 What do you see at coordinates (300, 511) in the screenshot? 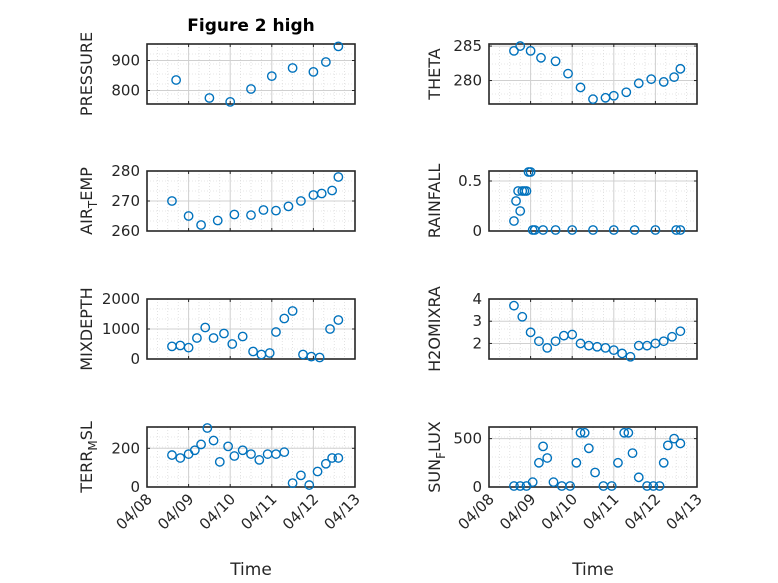
I see `terr-msl-x-tick-label: 04/12` at bounding box center [300, 511].